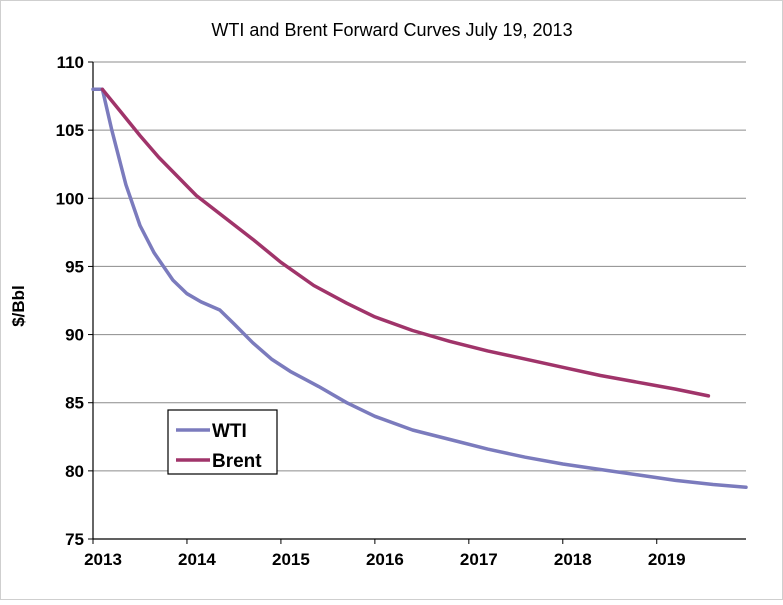 This screenshot has height=605, width=783. Describe the element at coordinates (229, 431) in the screenshot. I see `legend-label-wti: WTI` at that location.